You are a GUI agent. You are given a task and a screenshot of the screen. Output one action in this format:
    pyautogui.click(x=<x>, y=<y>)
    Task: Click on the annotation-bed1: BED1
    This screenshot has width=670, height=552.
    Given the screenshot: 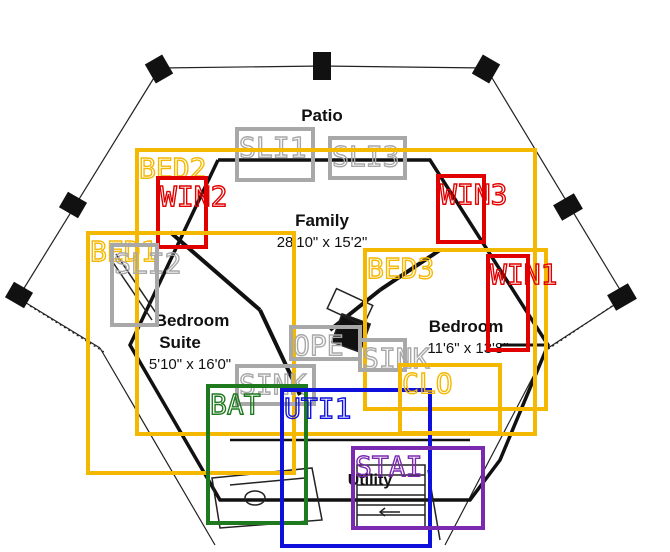 What is the action you would take?
    pyautogui.click(x=191, y=353)
    